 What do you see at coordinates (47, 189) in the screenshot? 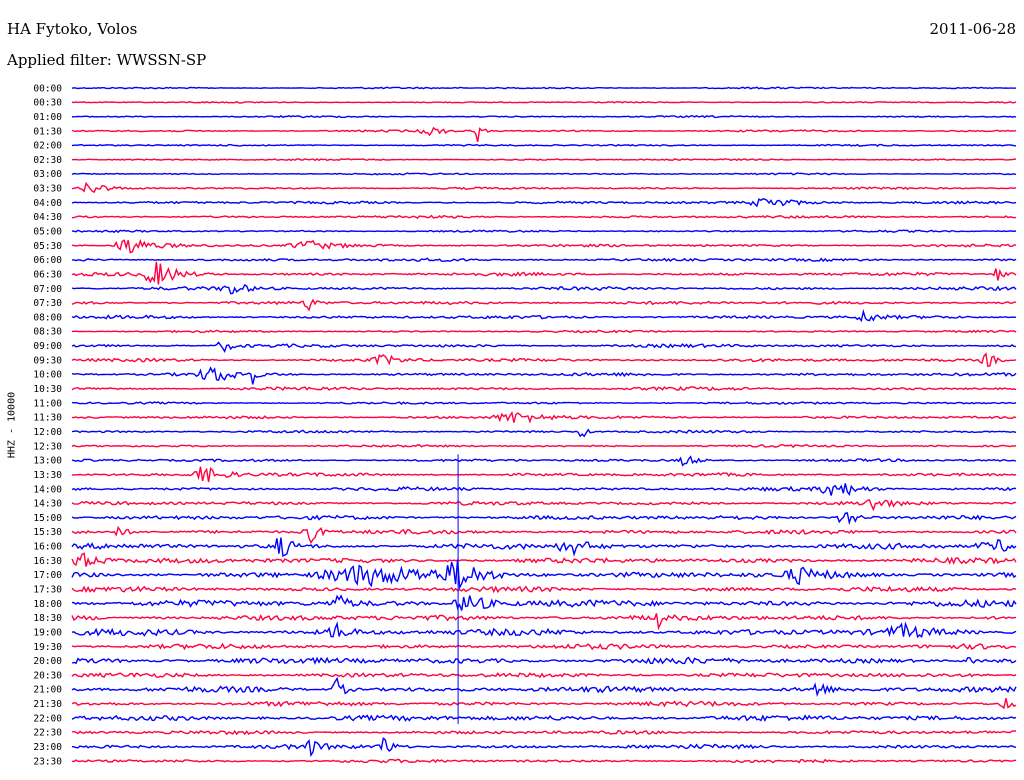
I see `time-label: 03:30` at bounding box center [47, 189].